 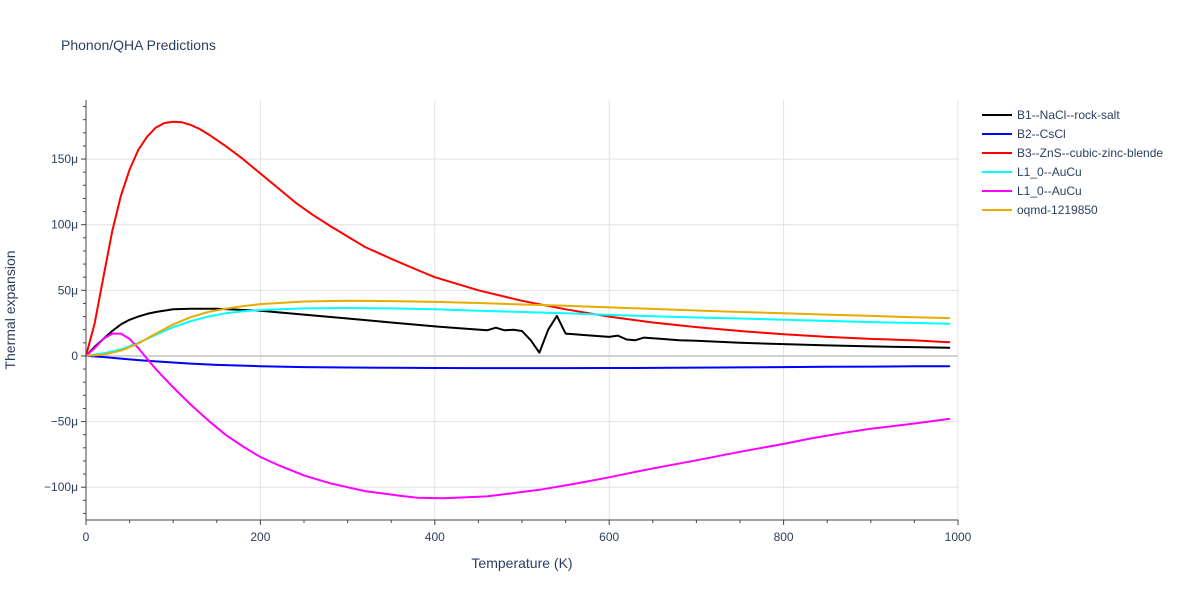 I want to click on x-tick-label: 0, so click(x=86, y=537).